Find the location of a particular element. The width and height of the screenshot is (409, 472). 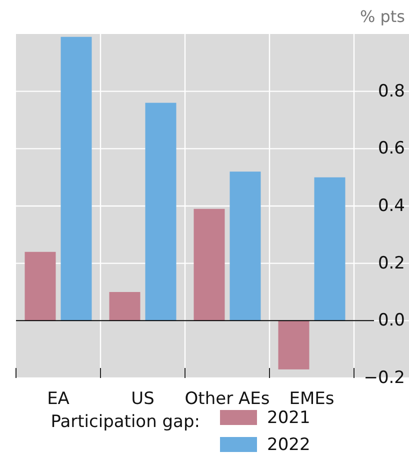

y-tick-label: 0.2 is located at coordinates (391, 263).